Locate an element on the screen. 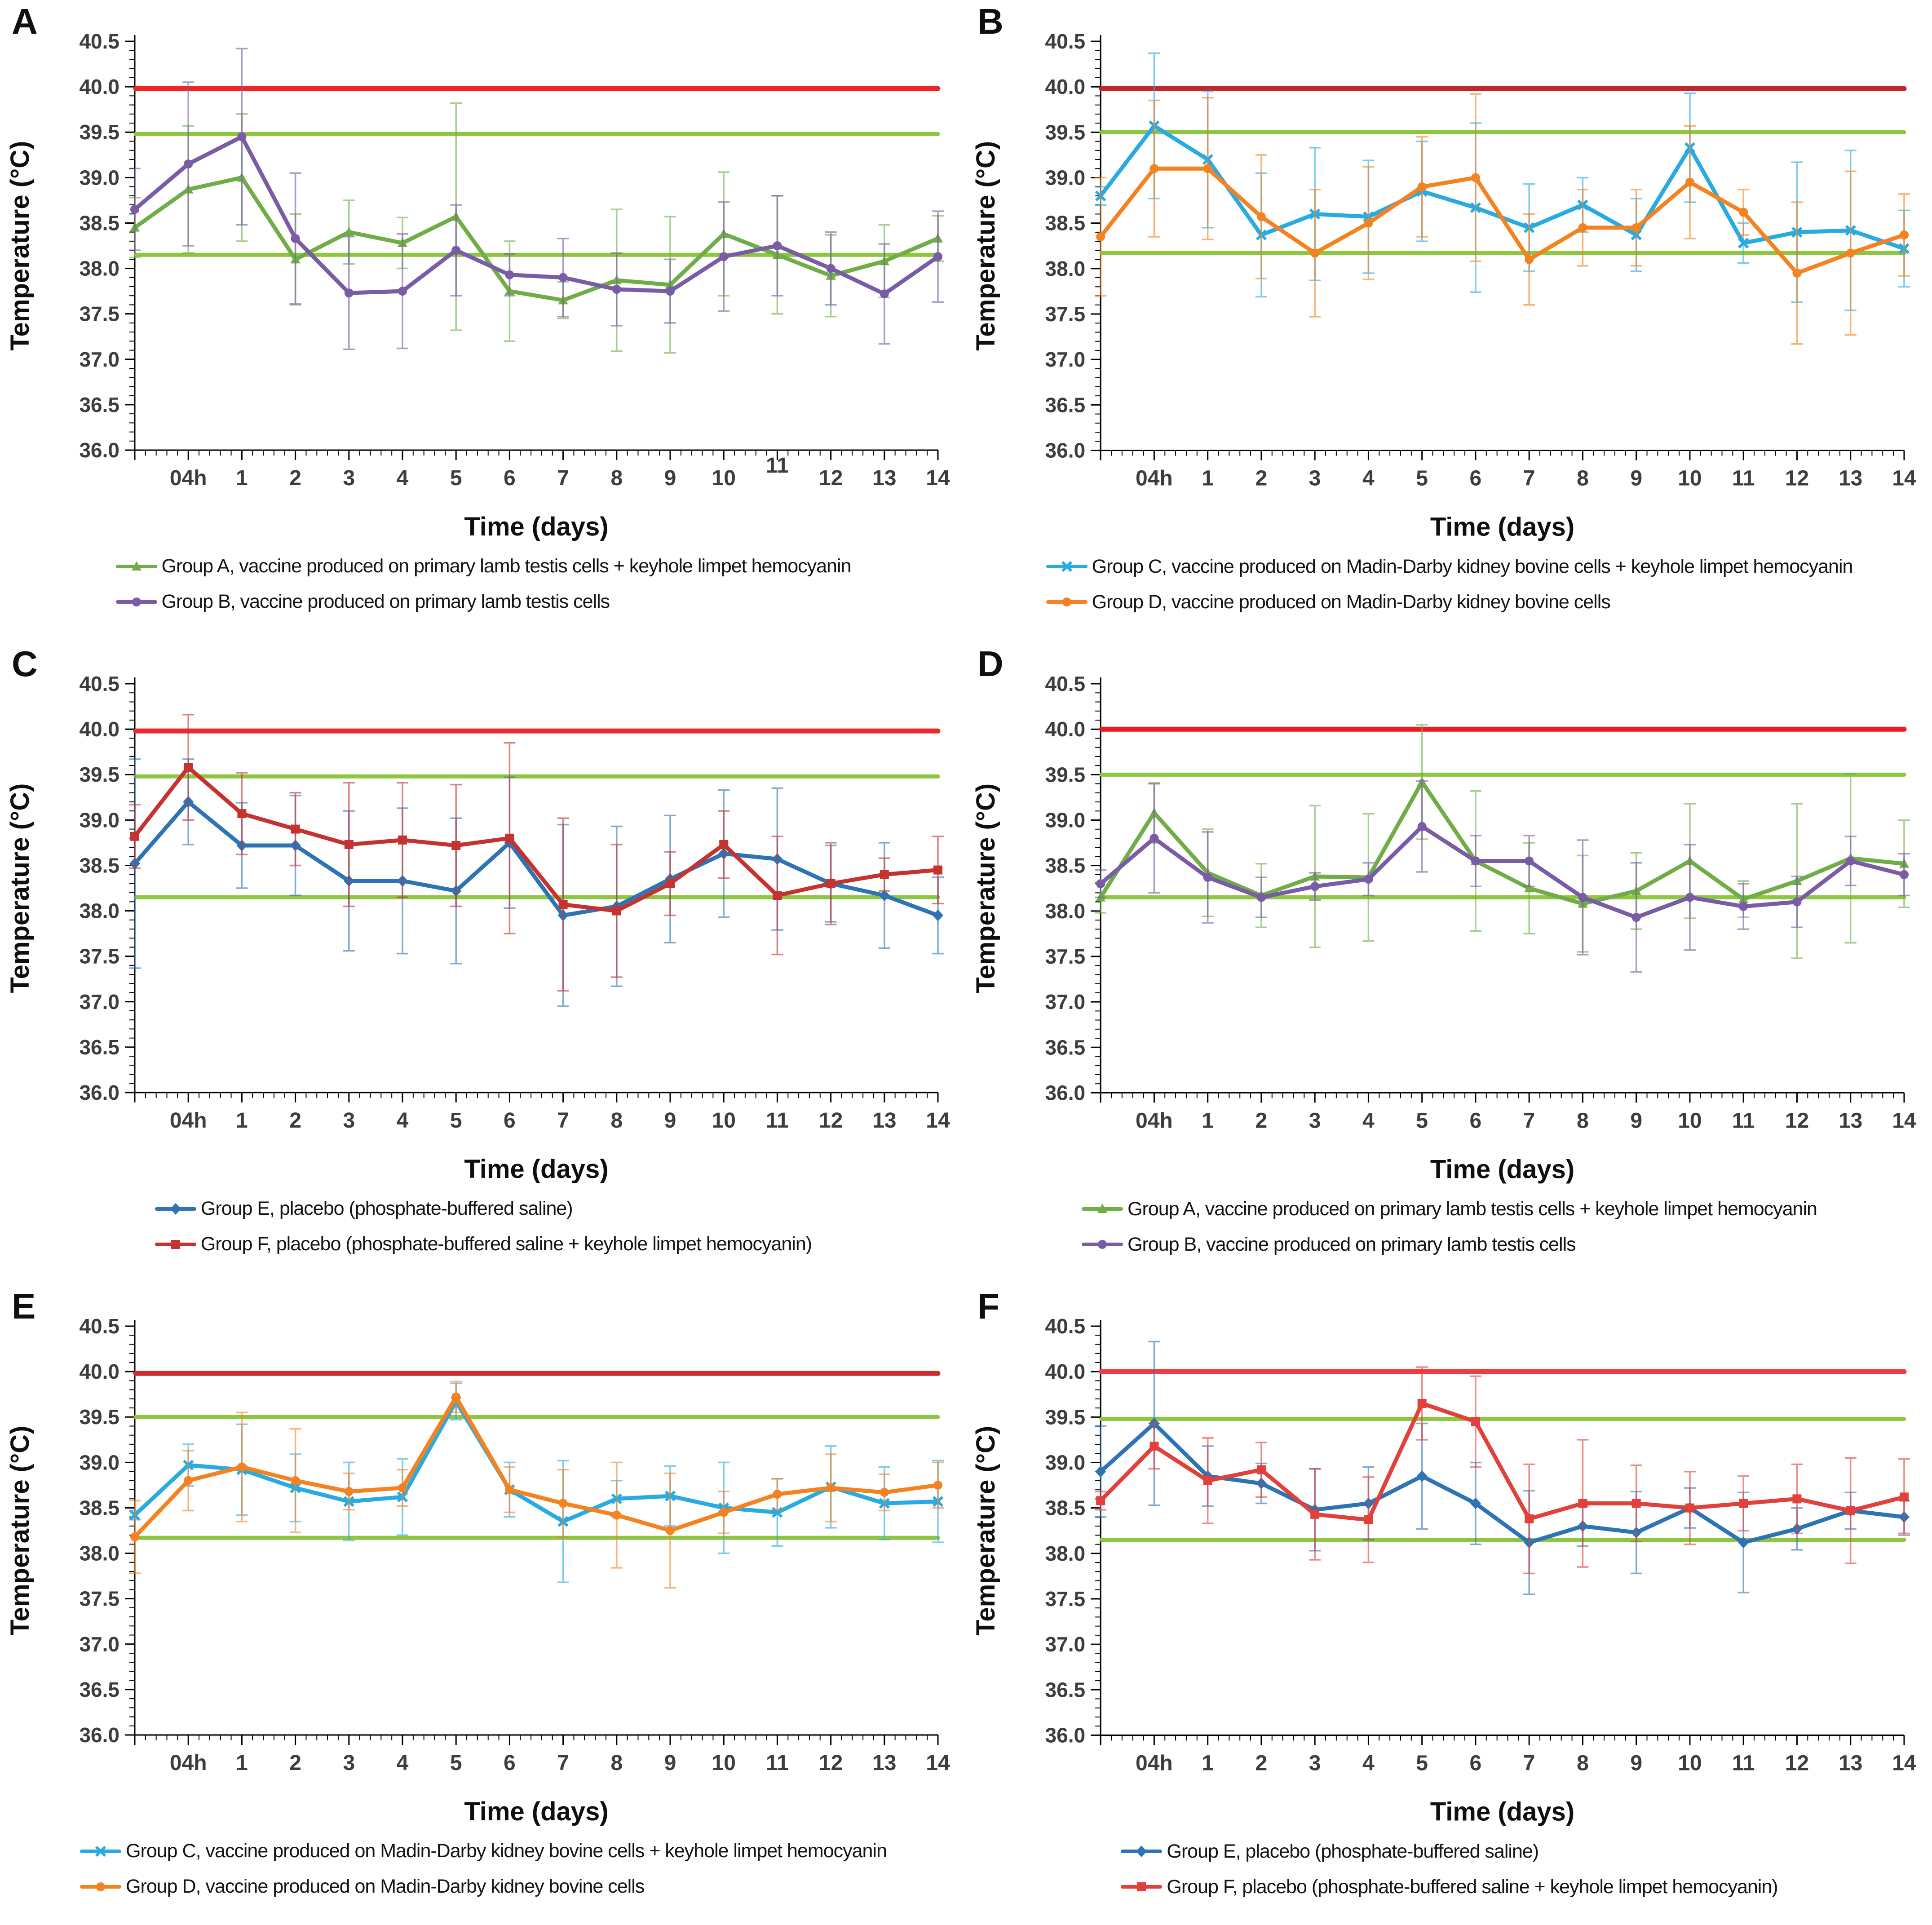 The image size is (1932, 1925). panel-letter: E is located at coordinates (23, 1306).